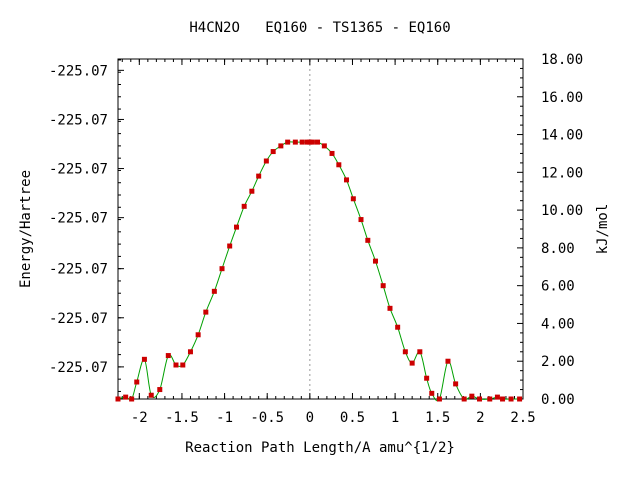 Image resolution: width=640 pixels, height=480 pixels. Describe the element at coordinates (558, 287) in the screenshot. I see `right-y-tick-label: 6.00` at that location.